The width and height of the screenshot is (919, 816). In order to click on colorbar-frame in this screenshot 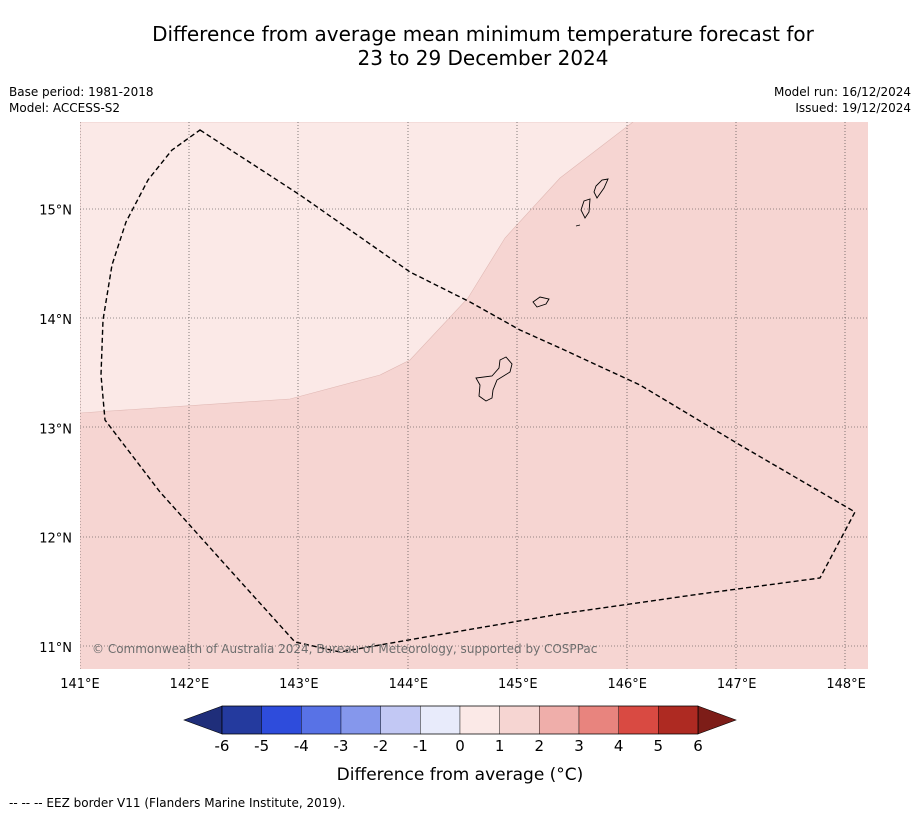, I will do `click(460, 720)`.